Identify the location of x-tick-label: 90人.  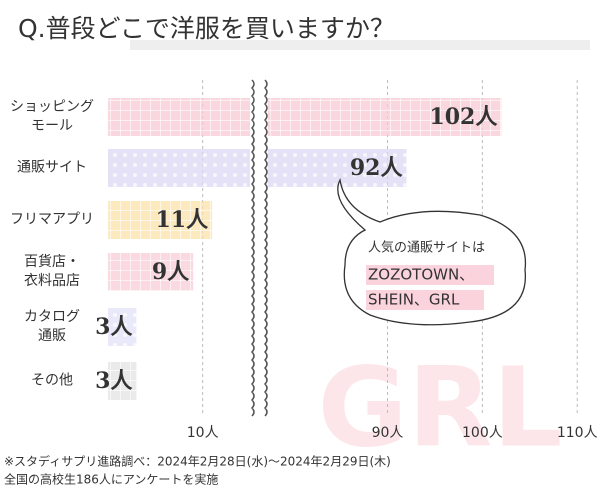
(388, 433).